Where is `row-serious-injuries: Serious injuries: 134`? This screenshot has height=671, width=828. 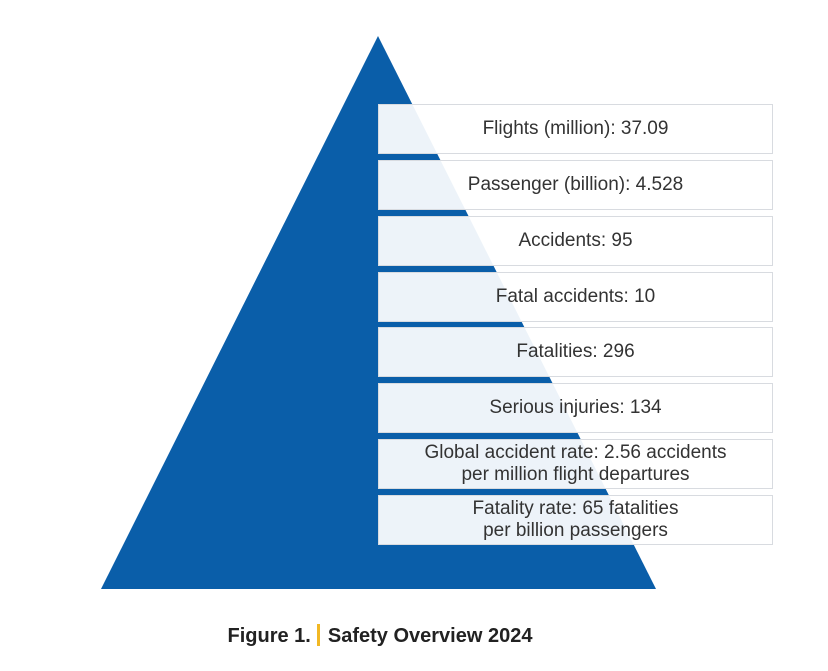
row-serious-injuries: Serious injuries: 134 is located at coordinates (575, 408).